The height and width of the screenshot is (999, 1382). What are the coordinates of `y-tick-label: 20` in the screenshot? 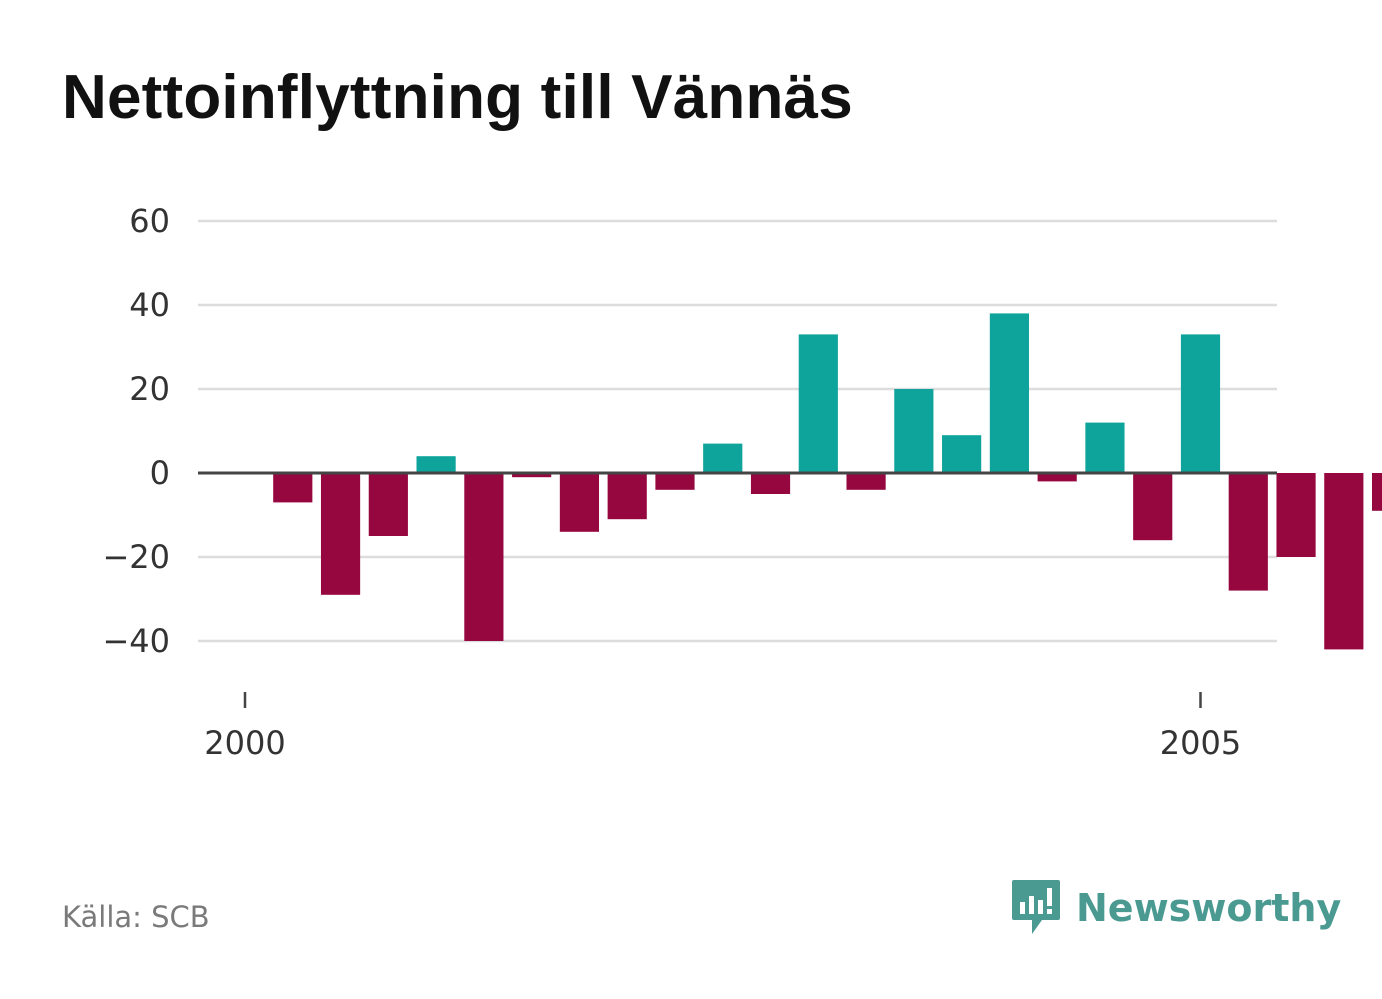 It's located at (149, 389).